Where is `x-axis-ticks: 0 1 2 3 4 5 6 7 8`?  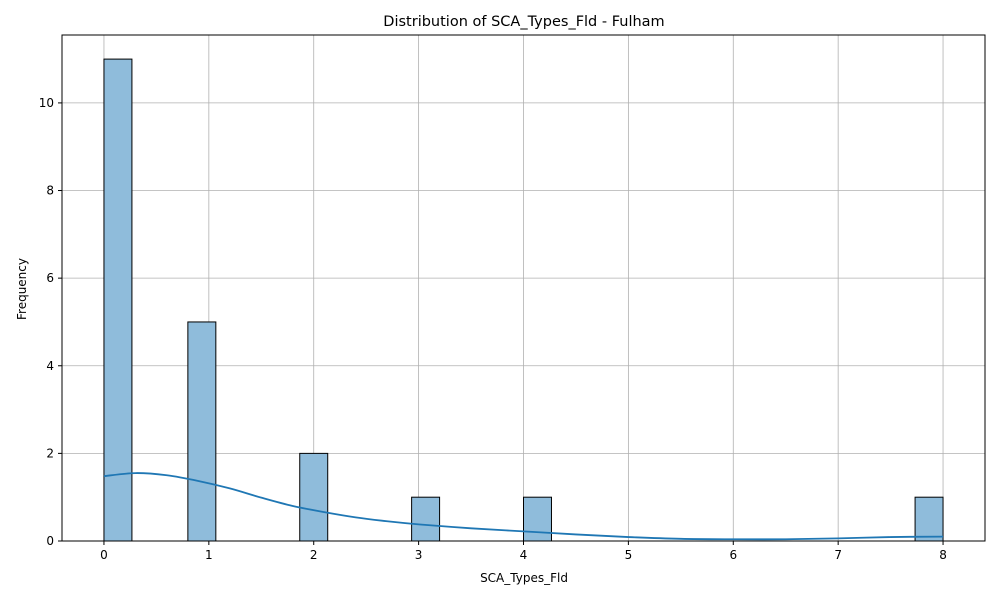 x-axis-ticks: 0 1 2 3 4 5 6 7 8 is located at coordinates (523, 551).